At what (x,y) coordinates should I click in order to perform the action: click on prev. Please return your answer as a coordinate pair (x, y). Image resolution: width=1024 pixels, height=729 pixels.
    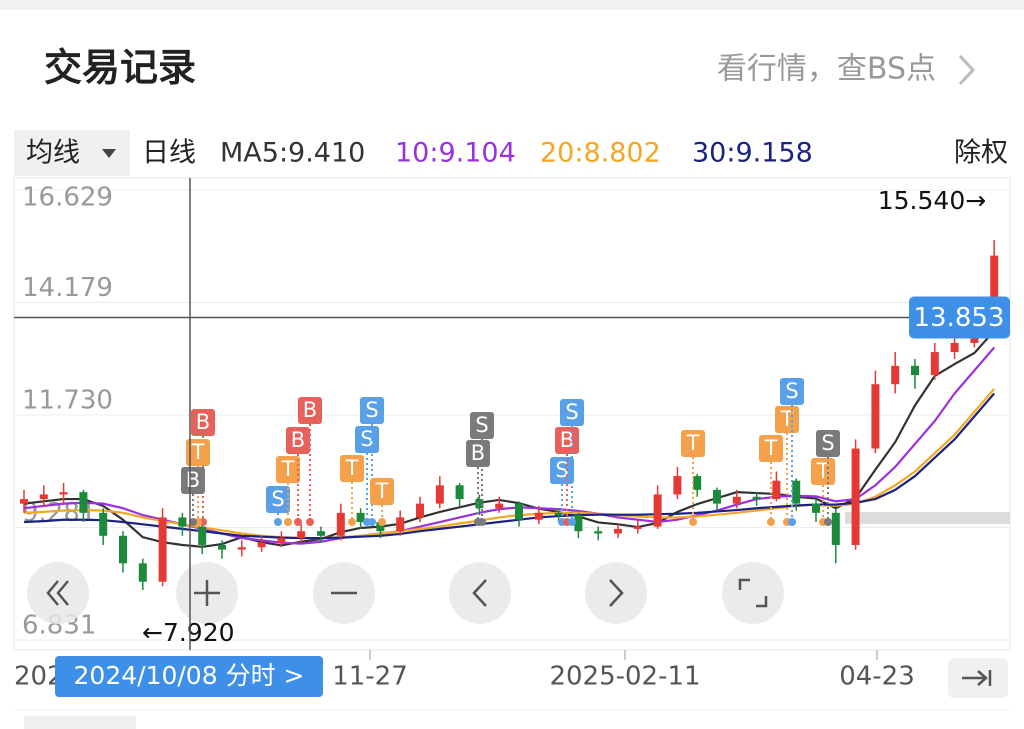
    Looking at the image, I should click on (480, 593).